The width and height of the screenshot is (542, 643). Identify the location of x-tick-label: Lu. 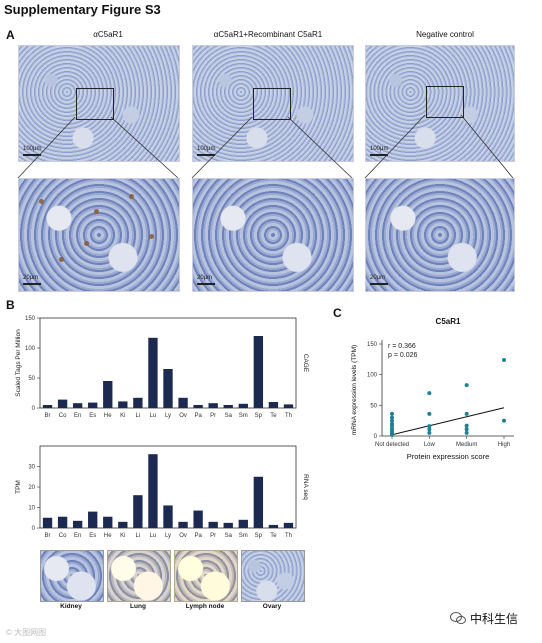
(153, 416).